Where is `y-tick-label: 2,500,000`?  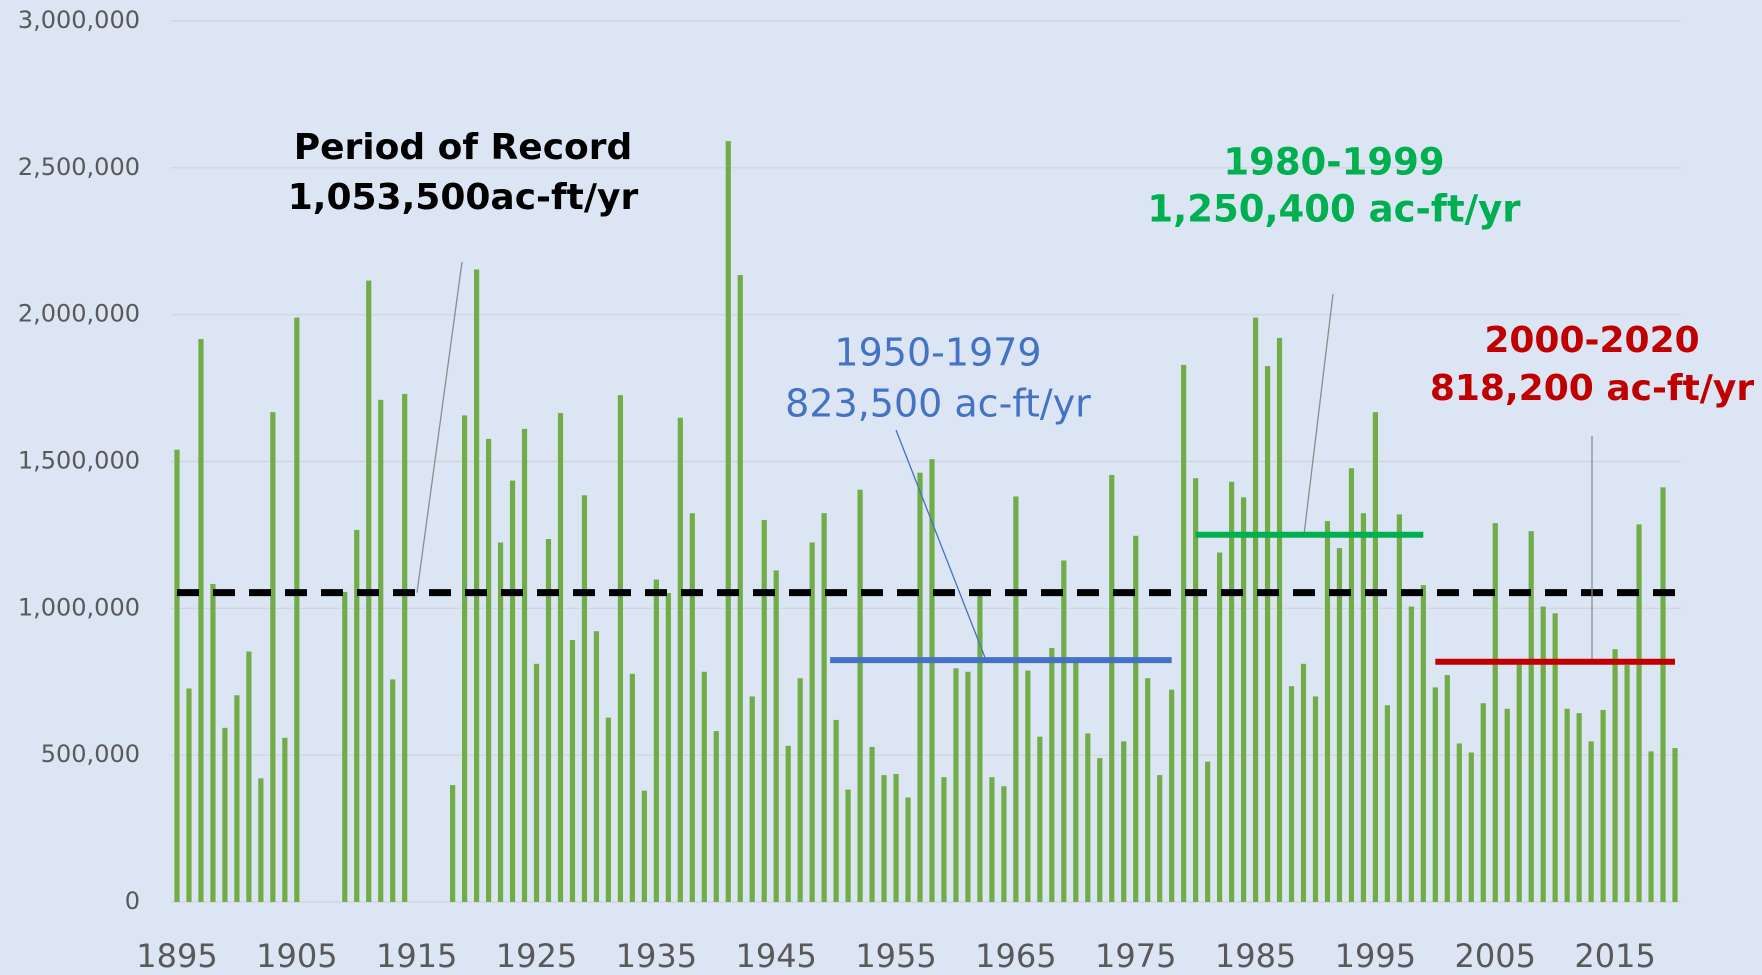
y-tick-label: 2,500,000 is located at coordinates (79, 167).